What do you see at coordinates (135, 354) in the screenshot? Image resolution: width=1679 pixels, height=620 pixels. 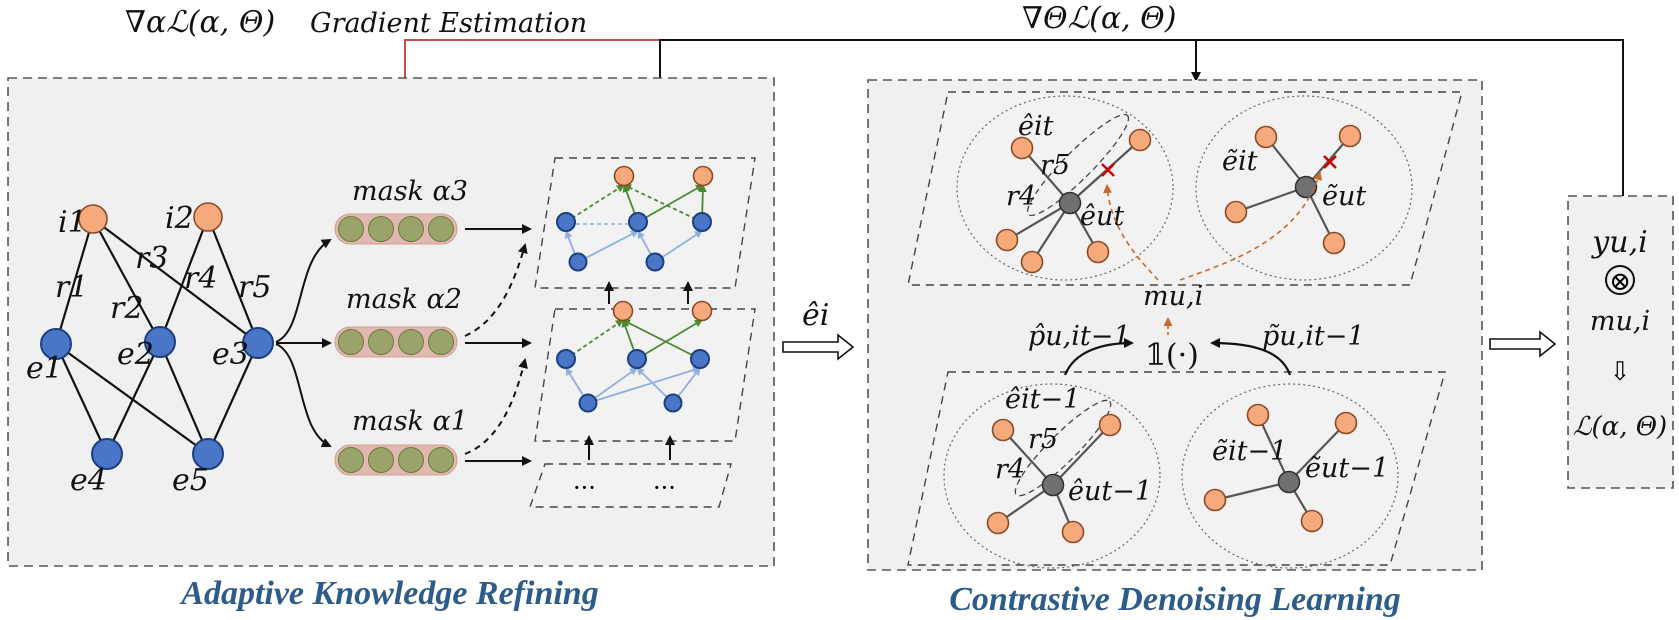 I see `label-e2: e2` at bounding box center [135, 354].